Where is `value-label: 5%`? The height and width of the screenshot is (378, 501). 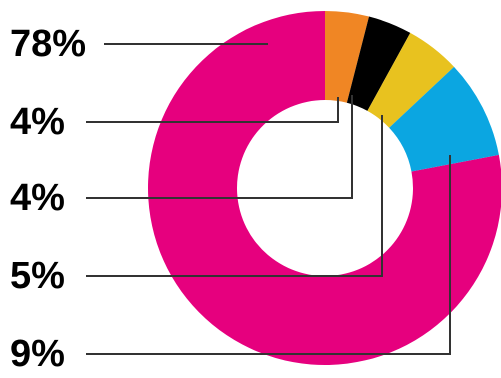
value-label: 5% is located at coordinates (37, 276).